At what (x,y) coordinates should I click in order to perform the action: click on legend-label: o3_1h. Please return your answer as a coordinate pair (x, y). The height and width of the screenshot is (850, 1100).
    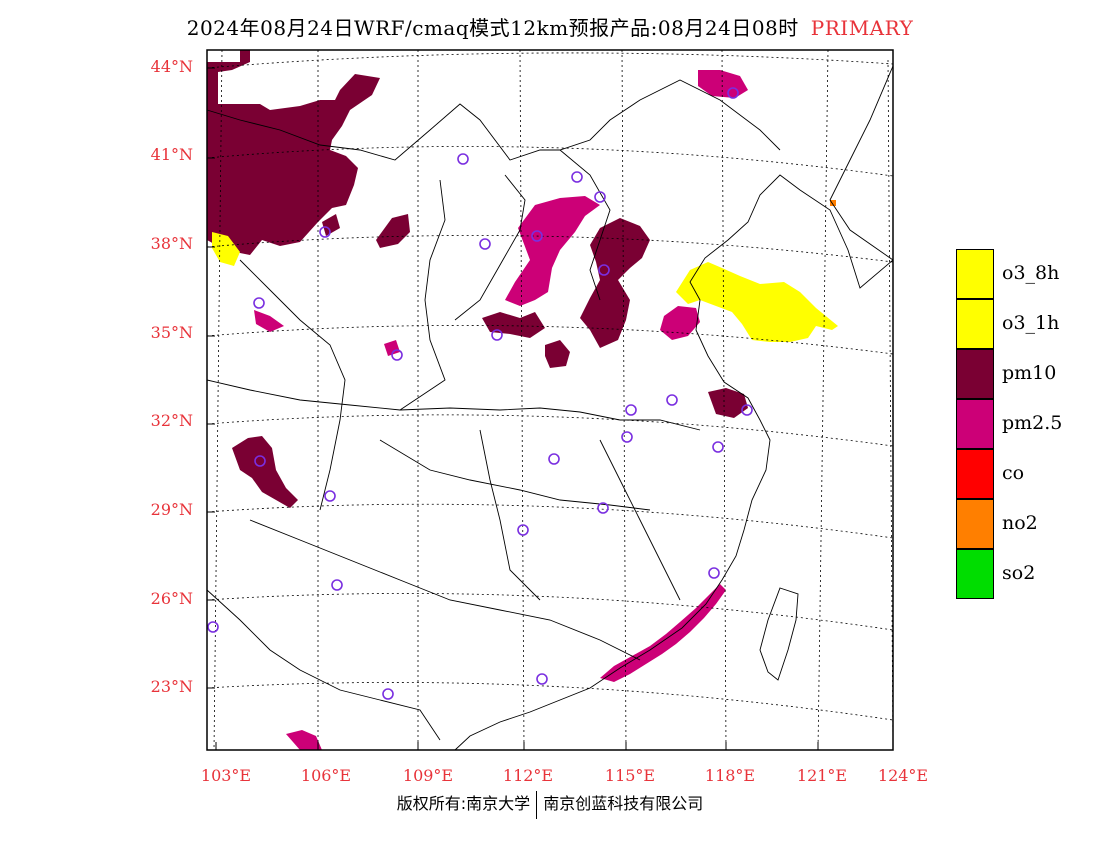
    Looking at the image, I should click on (1031, 323).